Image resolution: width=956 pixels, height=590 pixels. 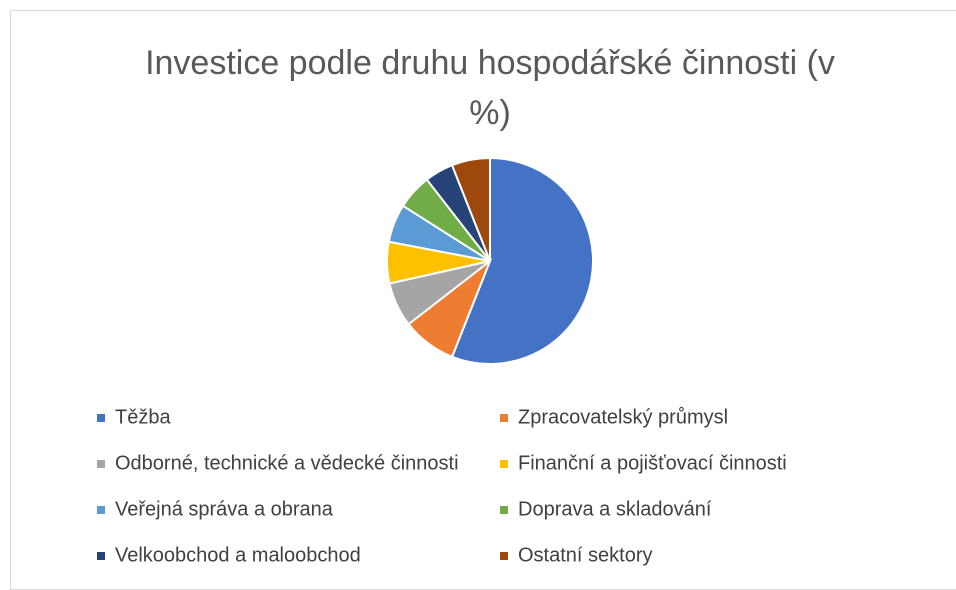 What do you see at coordinates (652, 463) in the screenshot?
I see `legend-label: Finanční a pojišťovací činnosti` at bounding box center [652, 463].